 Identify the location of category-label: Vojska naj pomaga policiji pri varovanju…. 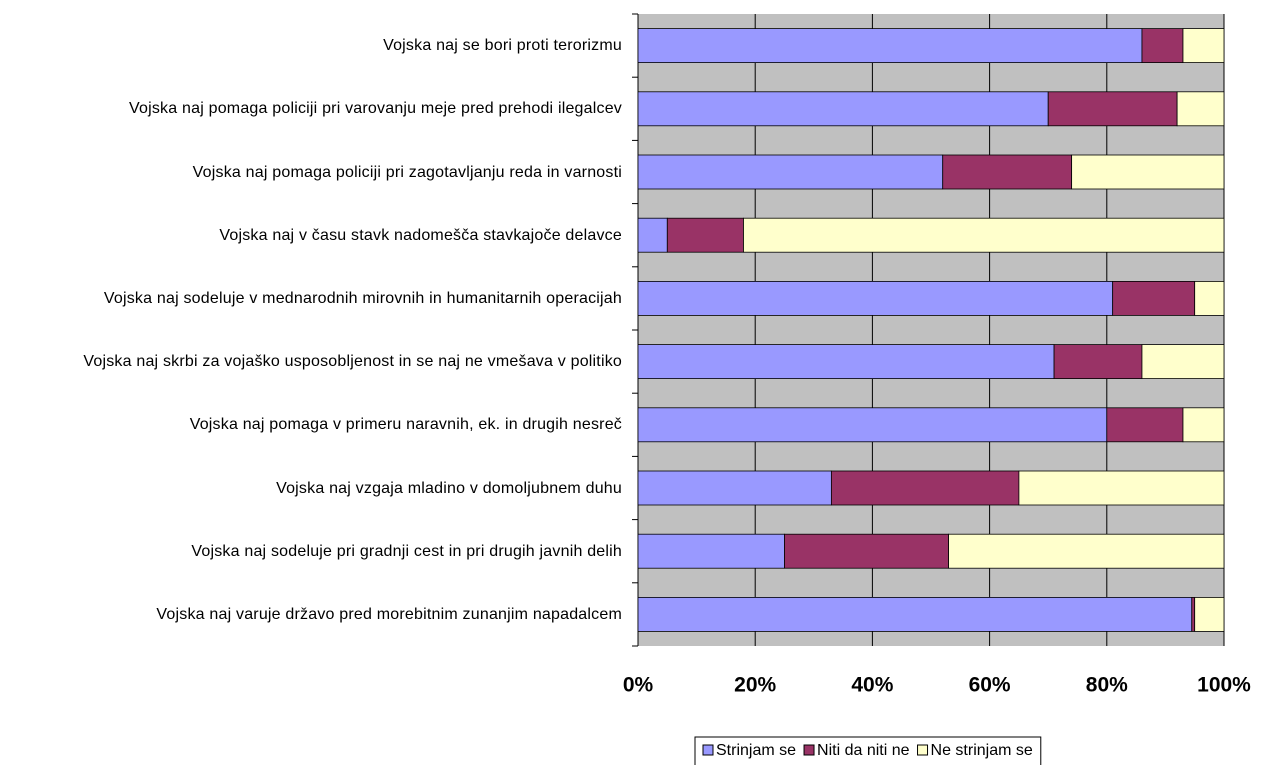
(375, 109).